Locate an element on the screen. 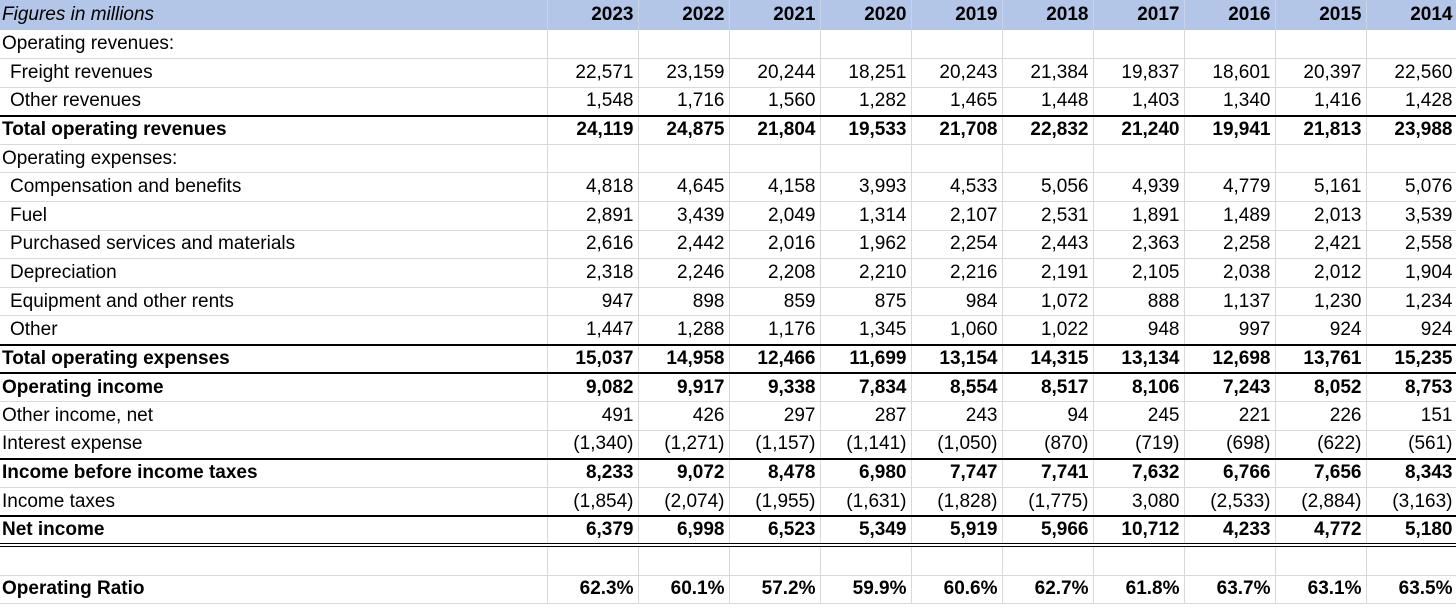 This screenshot has width=1456, height=609. value-cell: 8,106 is located at coordinates (1139, 387).